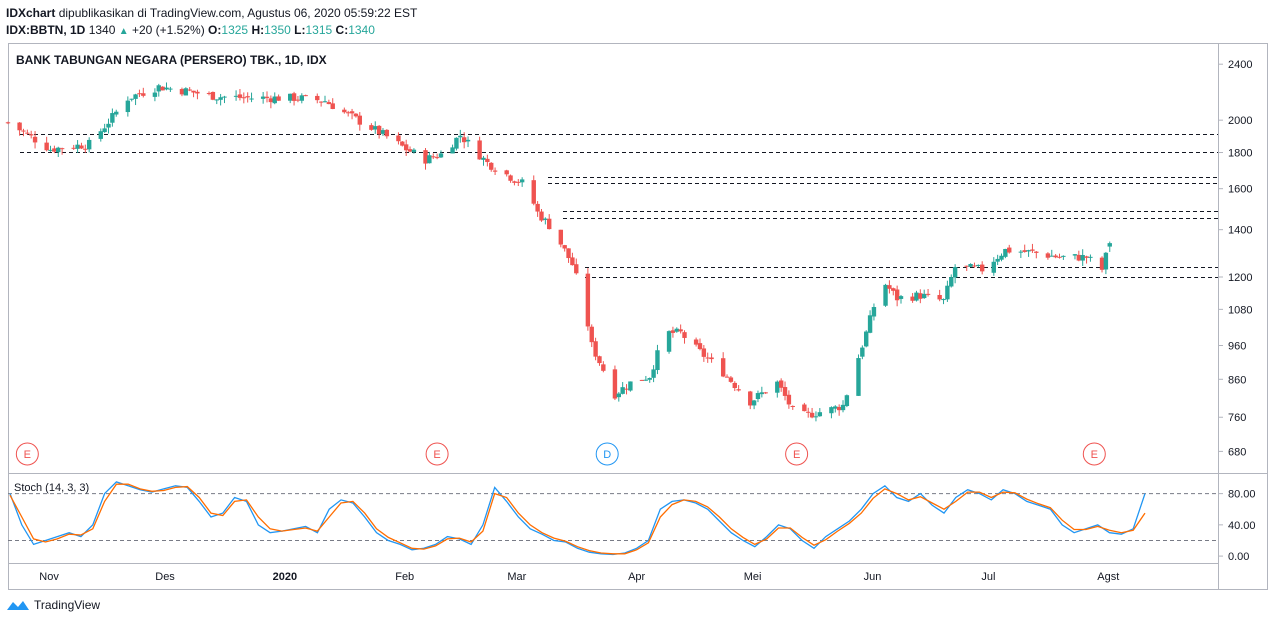 The height and width of the screenshot is (626, 1274). Describe the element at coordinates (1235, 258) in the screenshot. I see `price-axis: 2400 2000 1800 1600 1400 1200 1080 960 860 760 680` at that location.